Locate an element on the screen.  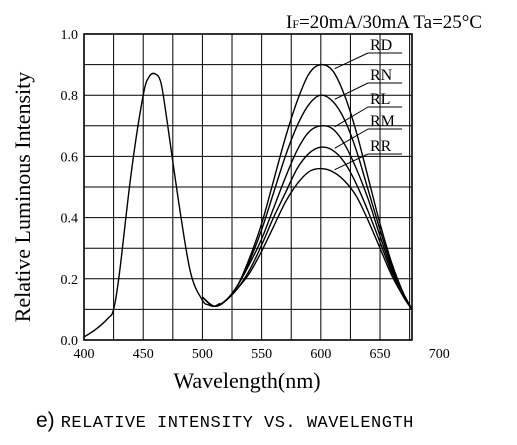
conditions-if-main: I is located at coordinates (289, 22).